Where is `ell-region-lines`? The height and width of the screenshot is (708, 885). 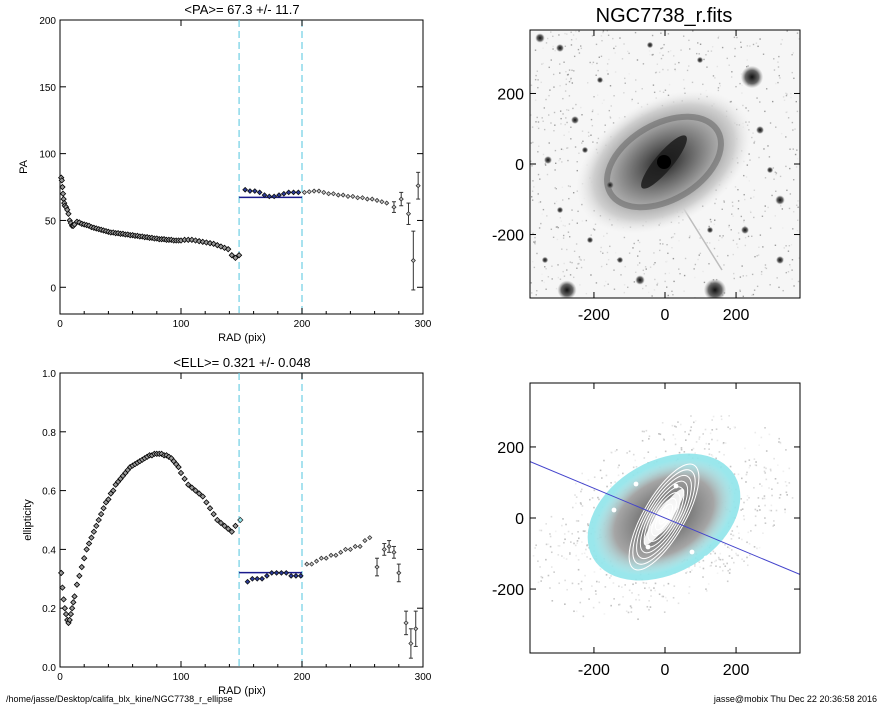 ell-region-lines is located at coordinates (270, 520).